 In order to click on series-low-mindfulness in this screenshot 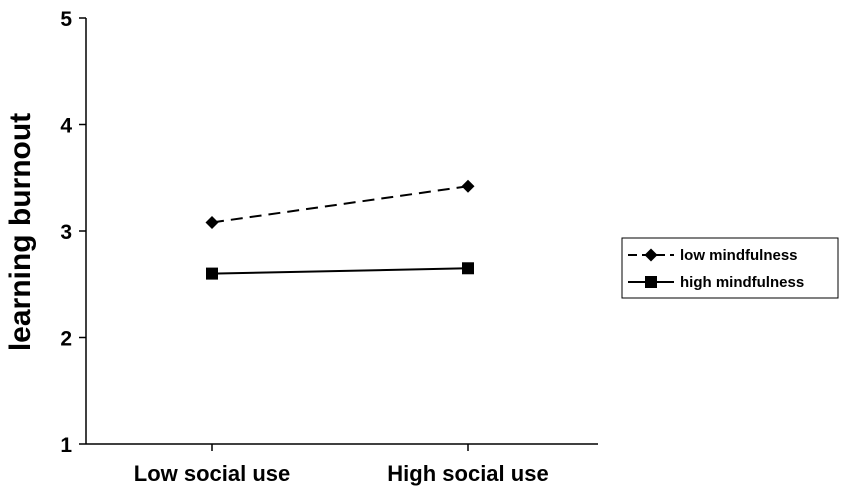, I will do `click(340, 204)`.